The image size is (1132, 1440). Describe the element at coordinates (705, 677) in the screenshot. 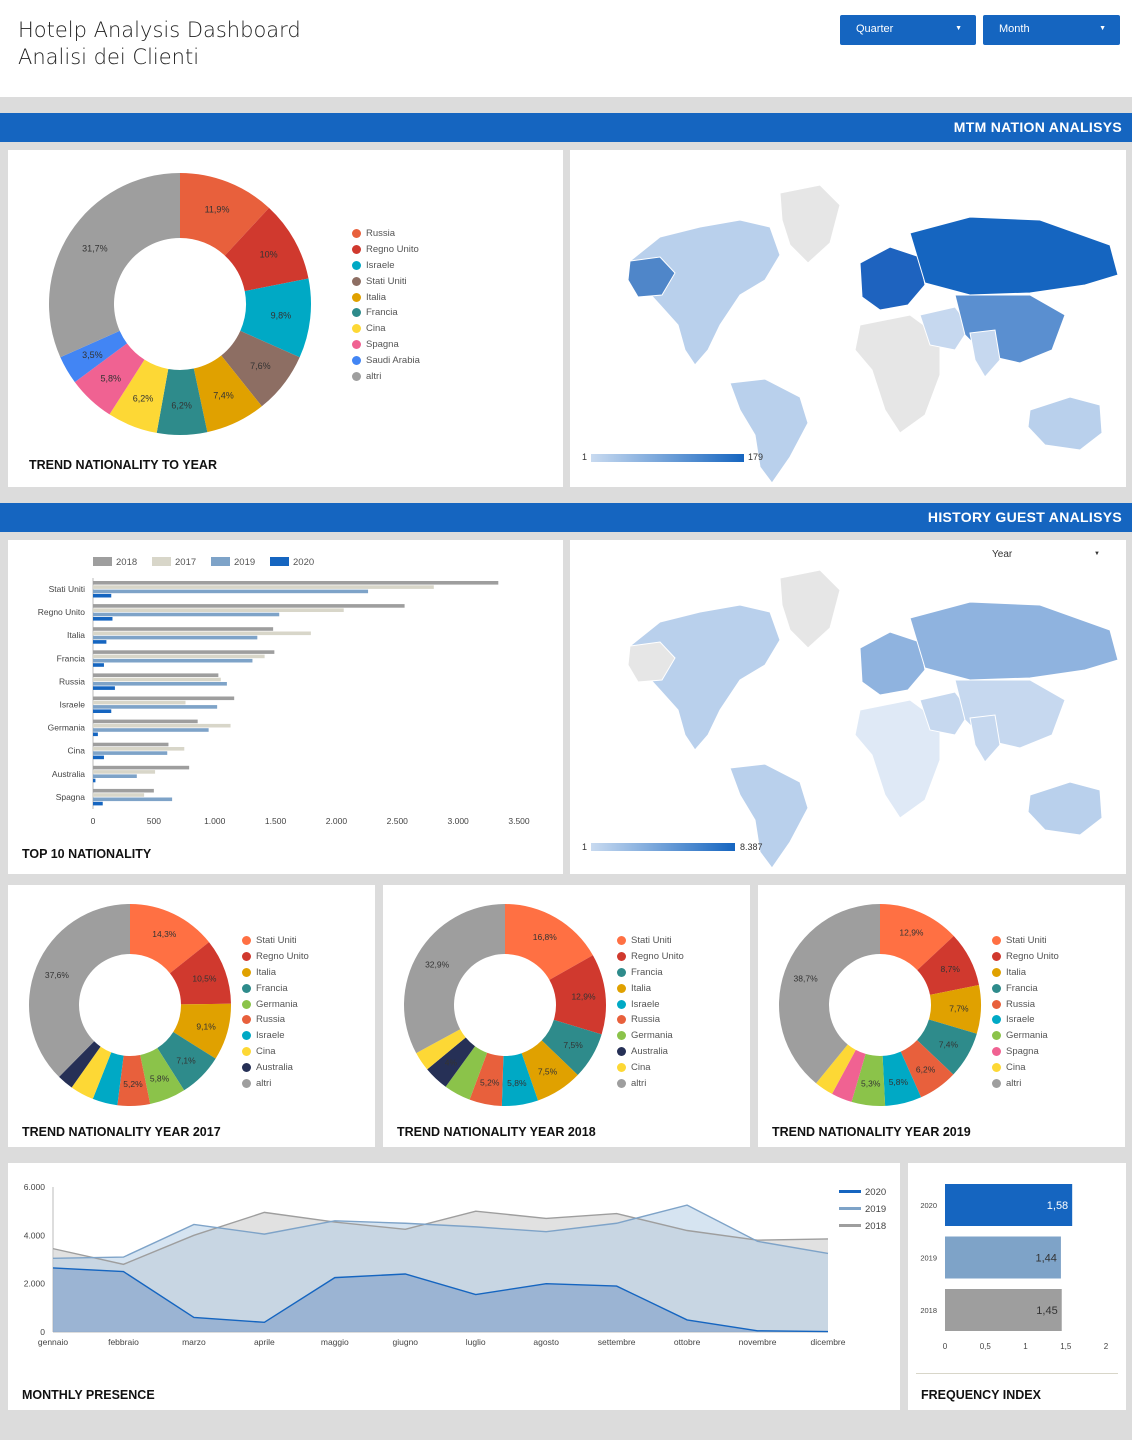

I see `map-region-na` at that location.